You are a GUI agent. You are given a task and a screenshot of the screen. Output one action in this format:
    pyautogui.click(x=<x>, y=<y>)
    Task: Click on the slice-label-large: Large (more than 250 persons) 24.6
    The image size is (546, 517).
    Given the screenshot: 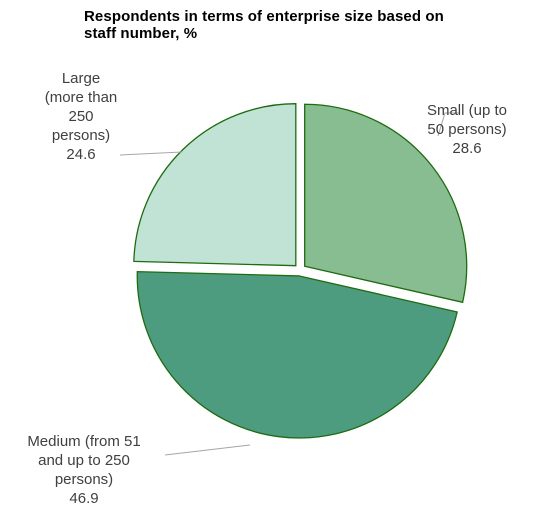 What is the action you would take?
    pyautogui.click(x=81, y=116)
    